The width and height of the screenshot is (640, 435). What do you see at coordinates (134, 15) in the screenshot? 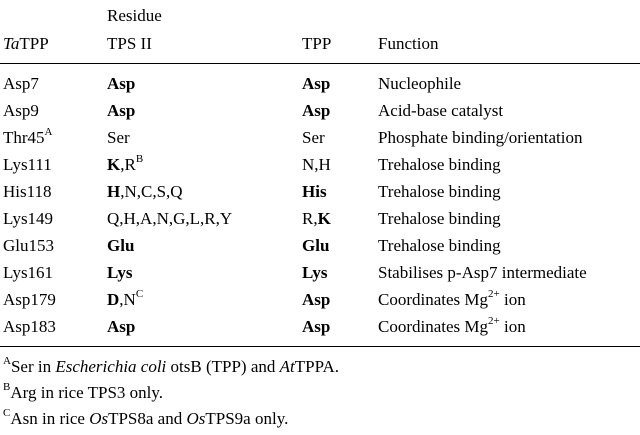
I see `header-residue-label: Residue` at bounding box center [134, 15].